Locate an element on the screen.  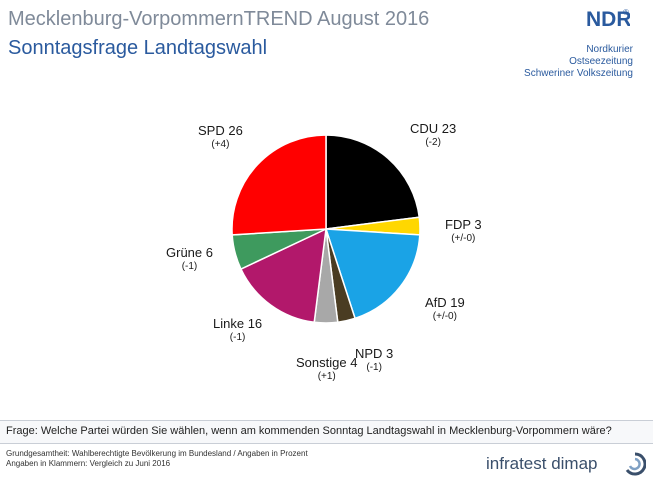
slice-value-label: NPD 3 is located at coordinates (374, 353).